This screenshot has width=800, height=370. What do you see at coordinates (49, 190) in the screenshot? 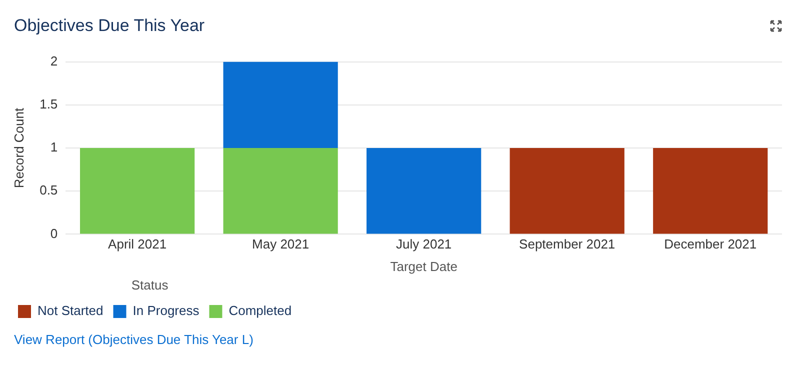
I see `y-tick-label: 0.5` at bounding box center [49, 190].